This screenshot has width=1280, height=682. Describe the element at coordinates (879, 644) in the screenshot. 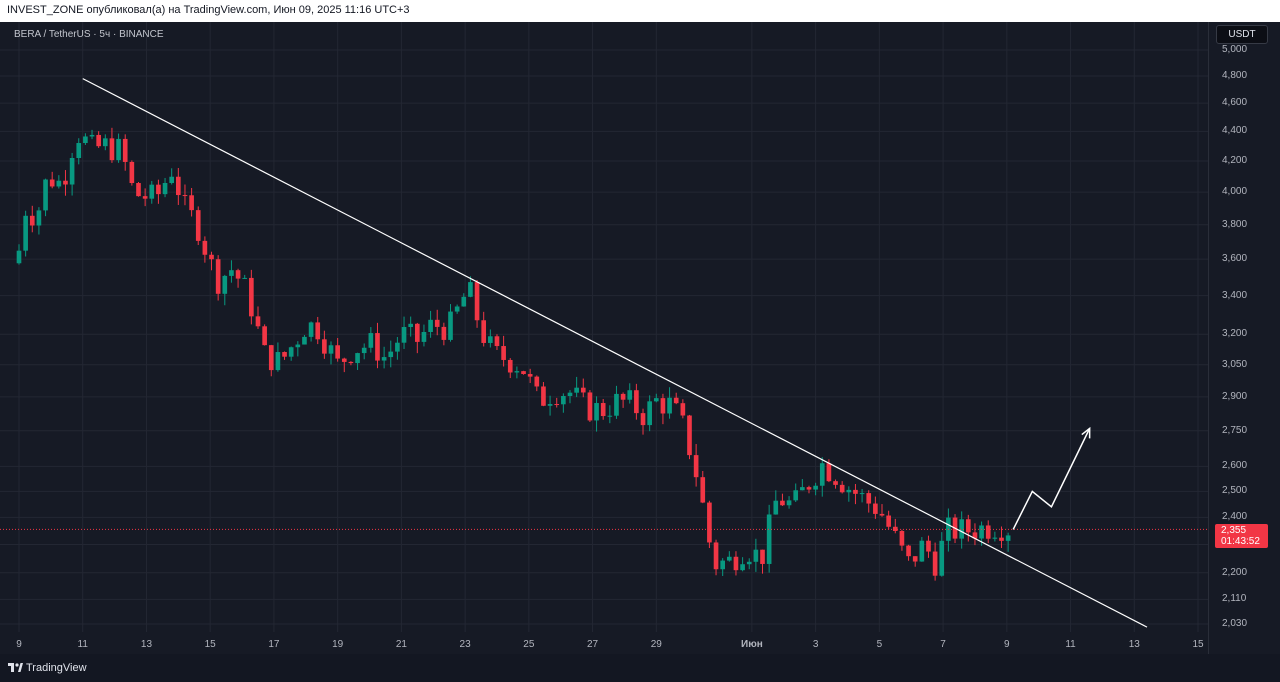

I see `time-tick-label: 5` at that location.